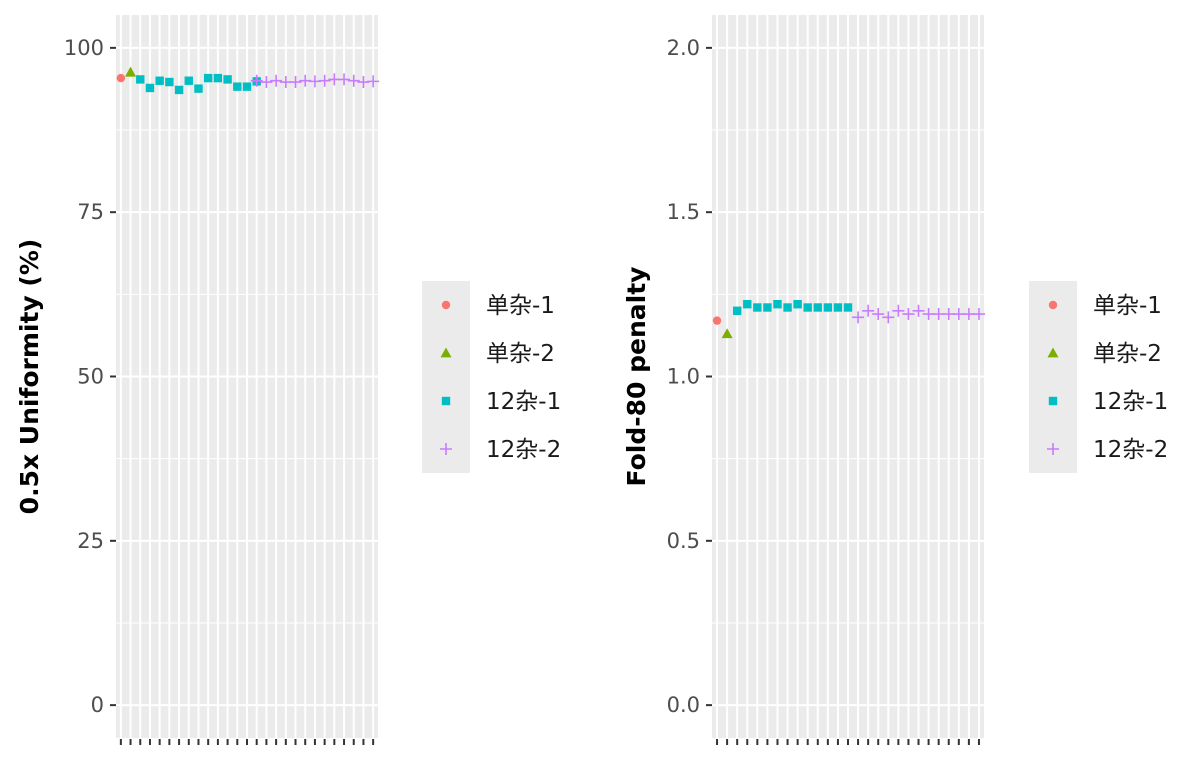  What do you see at coordinates (90, 541) in the screenshot?
I see `y-tick-label: 25` at bounding box center [90, 541].